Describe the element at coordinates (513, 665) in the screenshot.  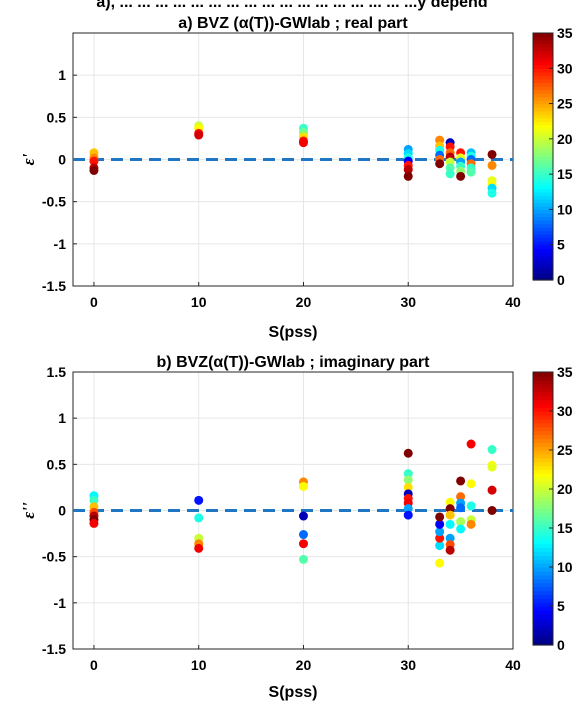
I see `x-tick-label: 40` at that location.